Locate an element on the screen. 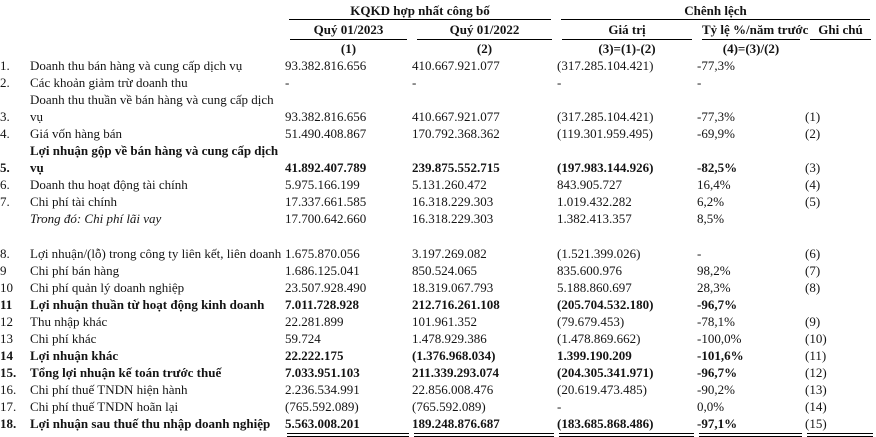 This screenshot has height=437, width=876. row-label: Chi phí thuế TNDN hoãn lại is located at coordinates (104, 406).